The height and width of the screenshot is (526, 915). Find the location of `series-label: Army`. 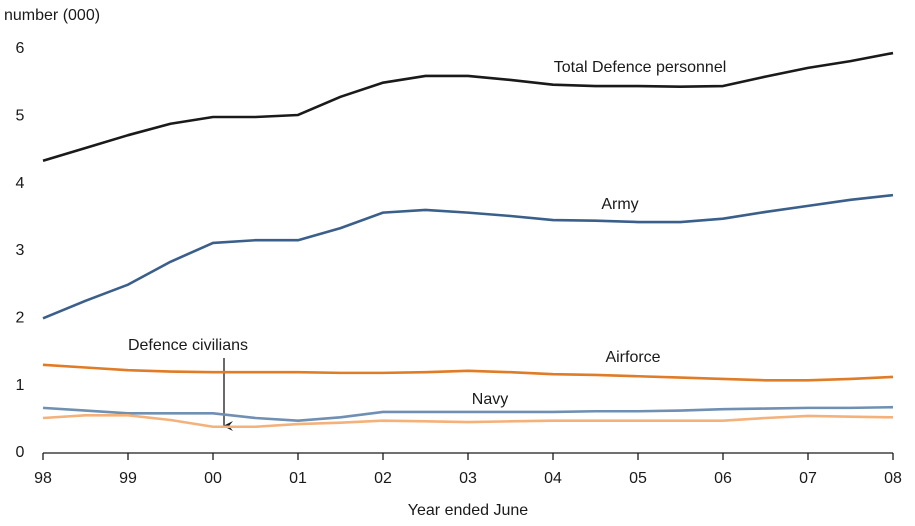

series-label: Army is located at coordinates (619, 204).